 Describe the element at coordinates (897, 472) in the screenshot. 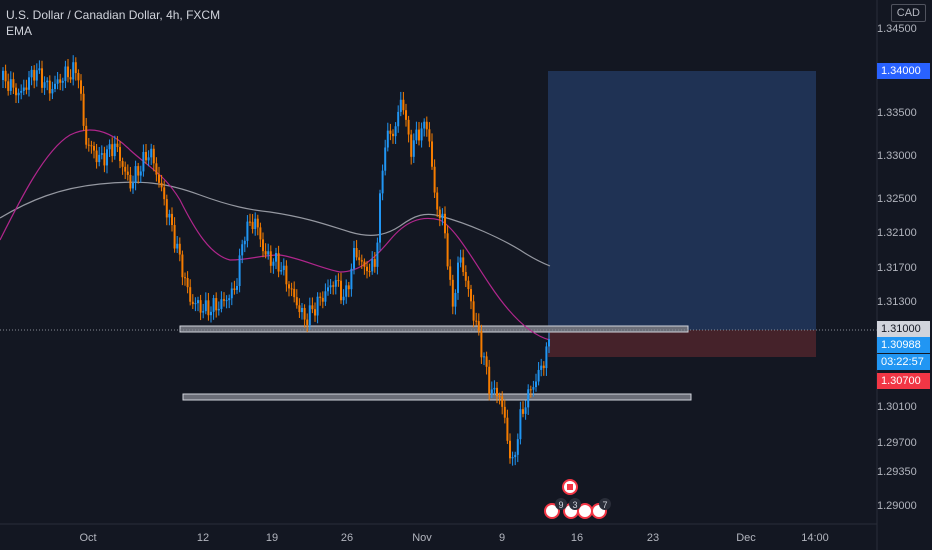

I see `price-tick: 1.29350` at that location.